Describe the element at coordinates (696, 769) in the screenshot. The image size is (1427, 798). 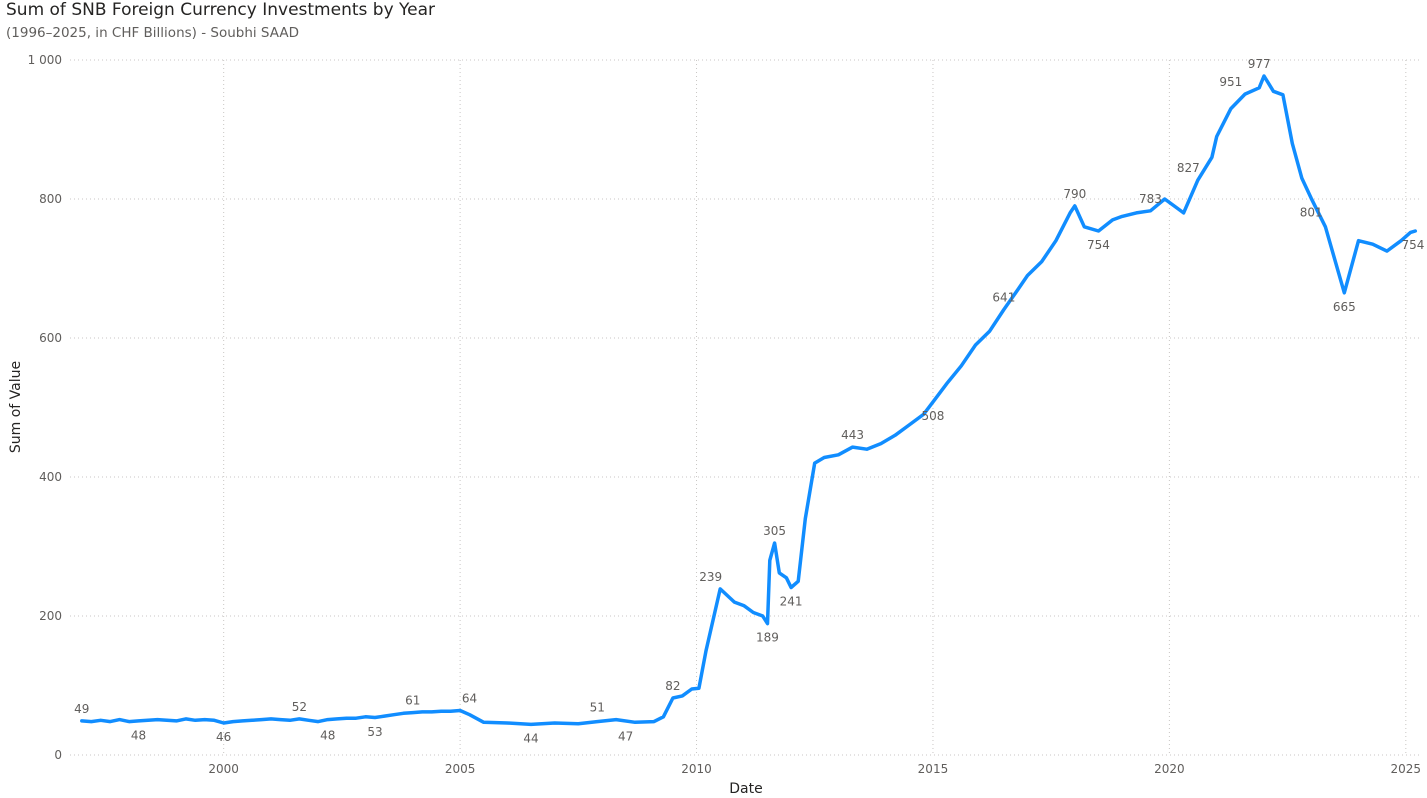
I see `x-tick-label: 2010` at that location.